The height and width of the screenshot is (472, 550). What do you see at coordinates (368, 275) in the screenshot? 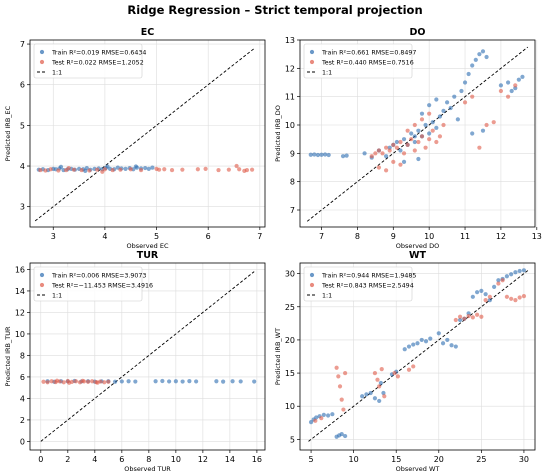
I see `legend-label-train: Train R²=0.944 RMSE=1.9485` at bounding box center [368, 275].